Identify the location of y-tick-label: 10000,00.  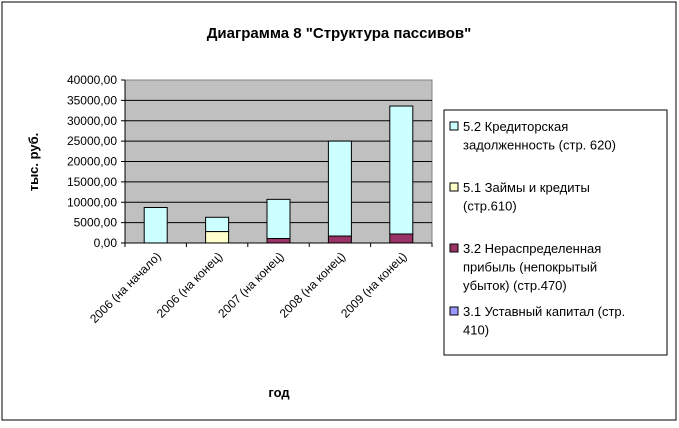
(92, 202).